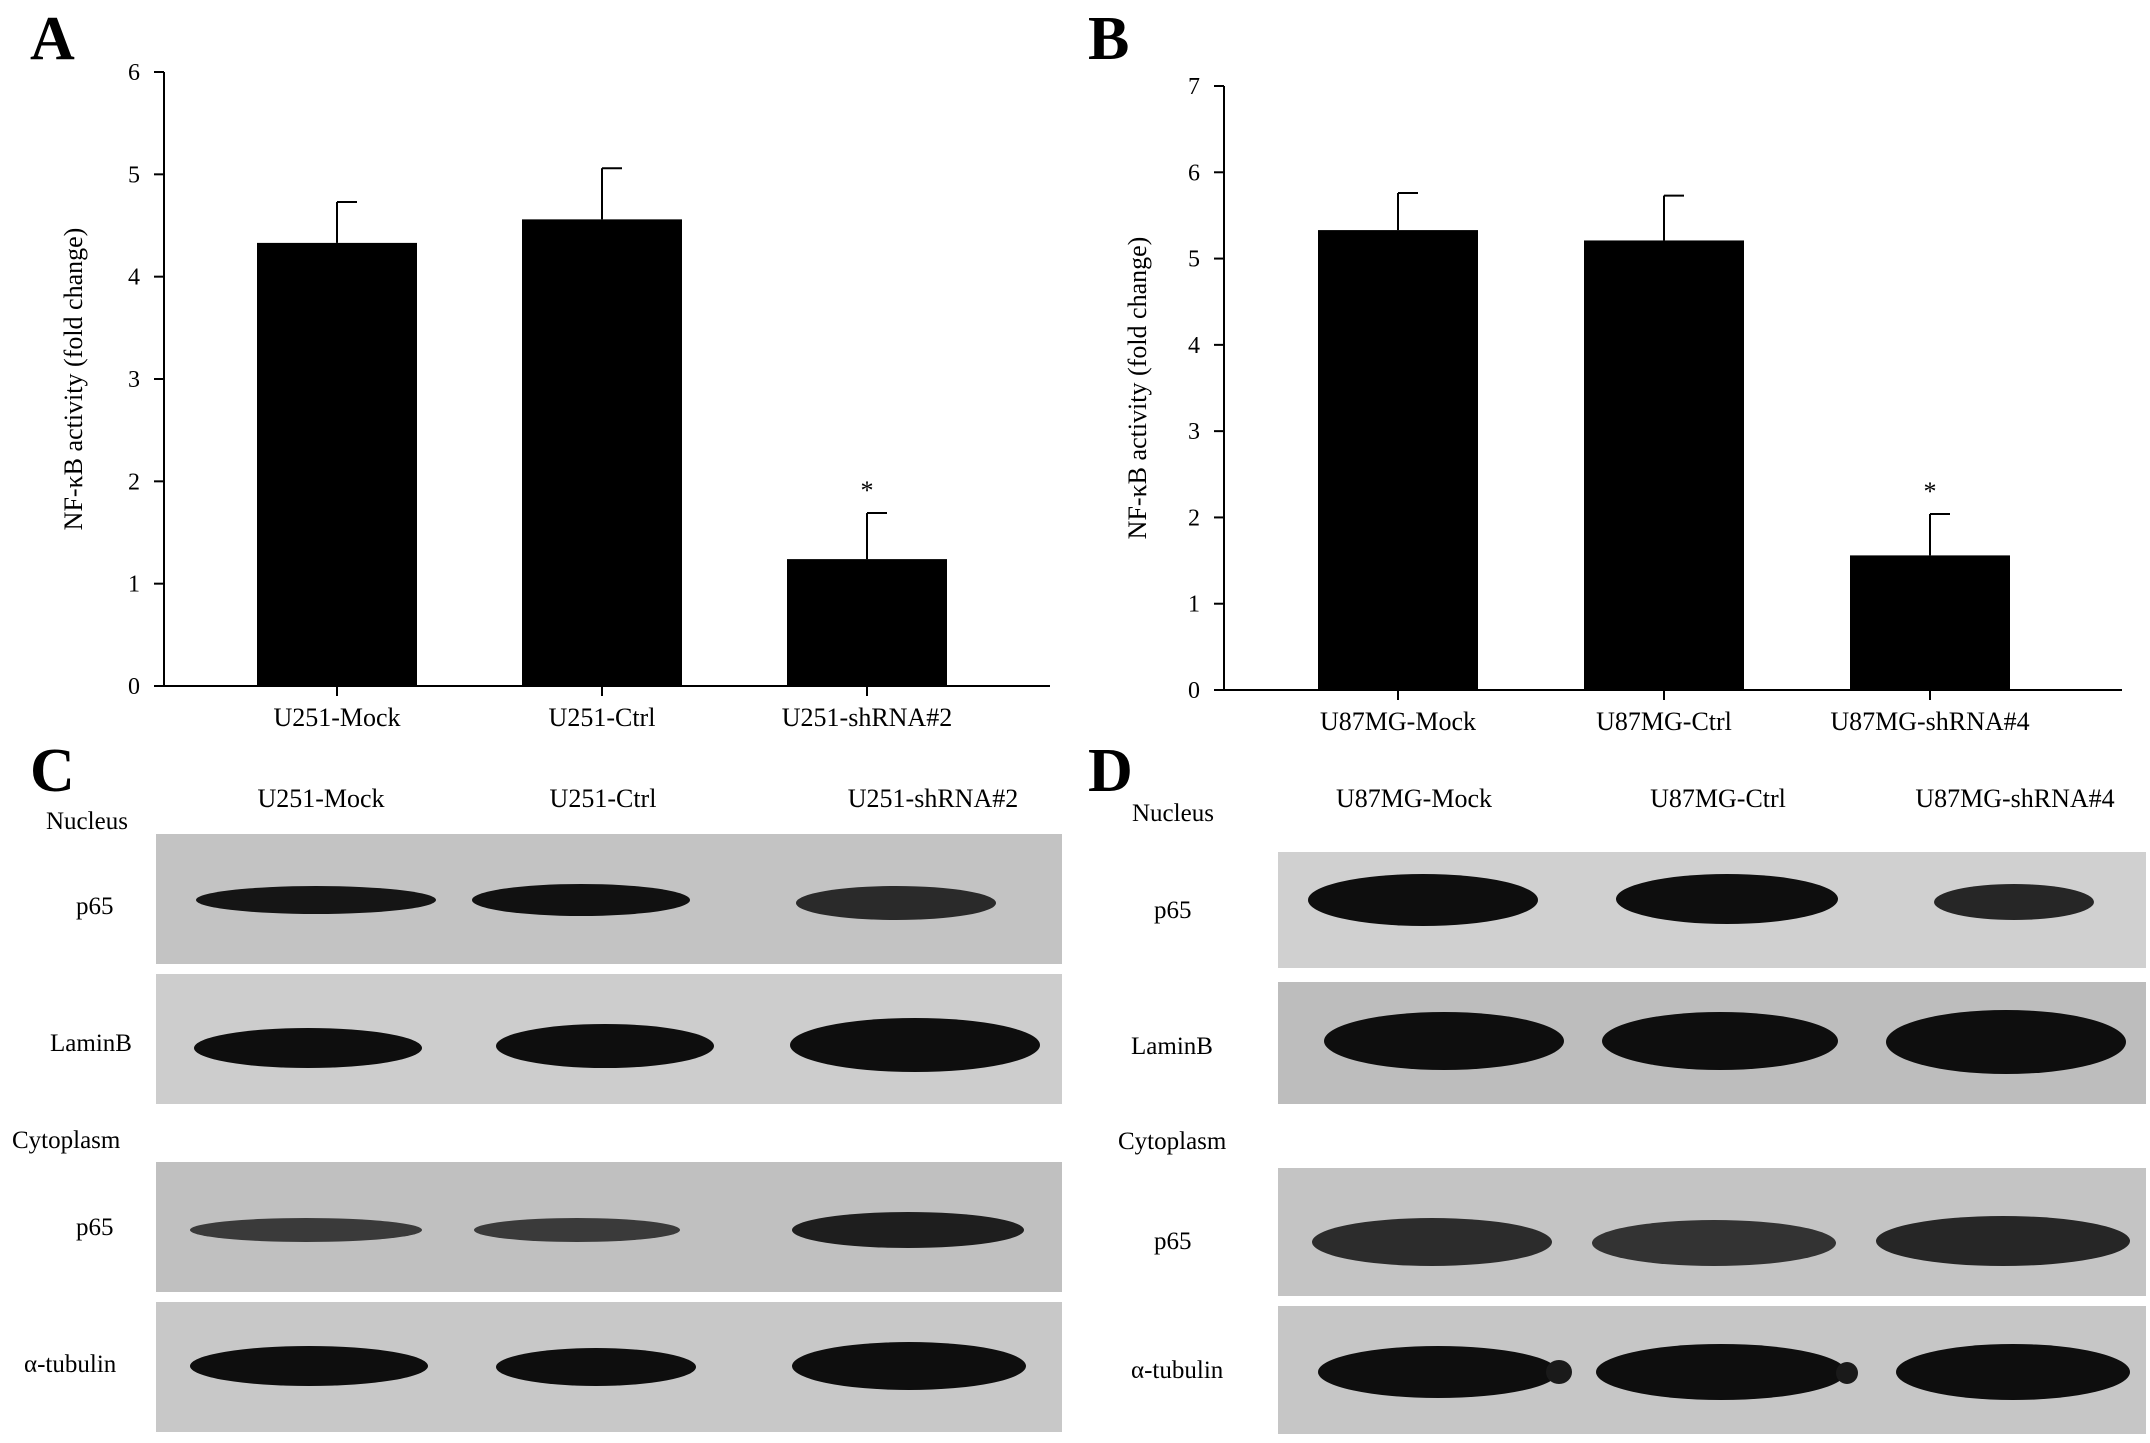 This screenshot has height=1443, width=2150. What do you see at coordinates (1718, 798) in the screenshot?
I see `lane-label: U87MG-Ctrl` at bounding box center [1718, 798].